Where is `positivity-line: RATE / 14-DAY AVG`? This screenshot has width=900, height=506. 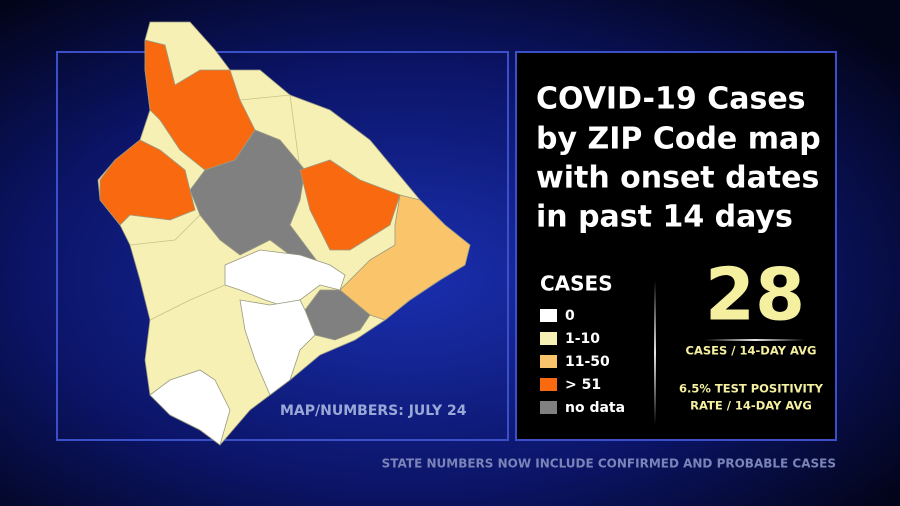
positivity-line: RATE / 14-DAY AVG is located at coordinates (751, 406).